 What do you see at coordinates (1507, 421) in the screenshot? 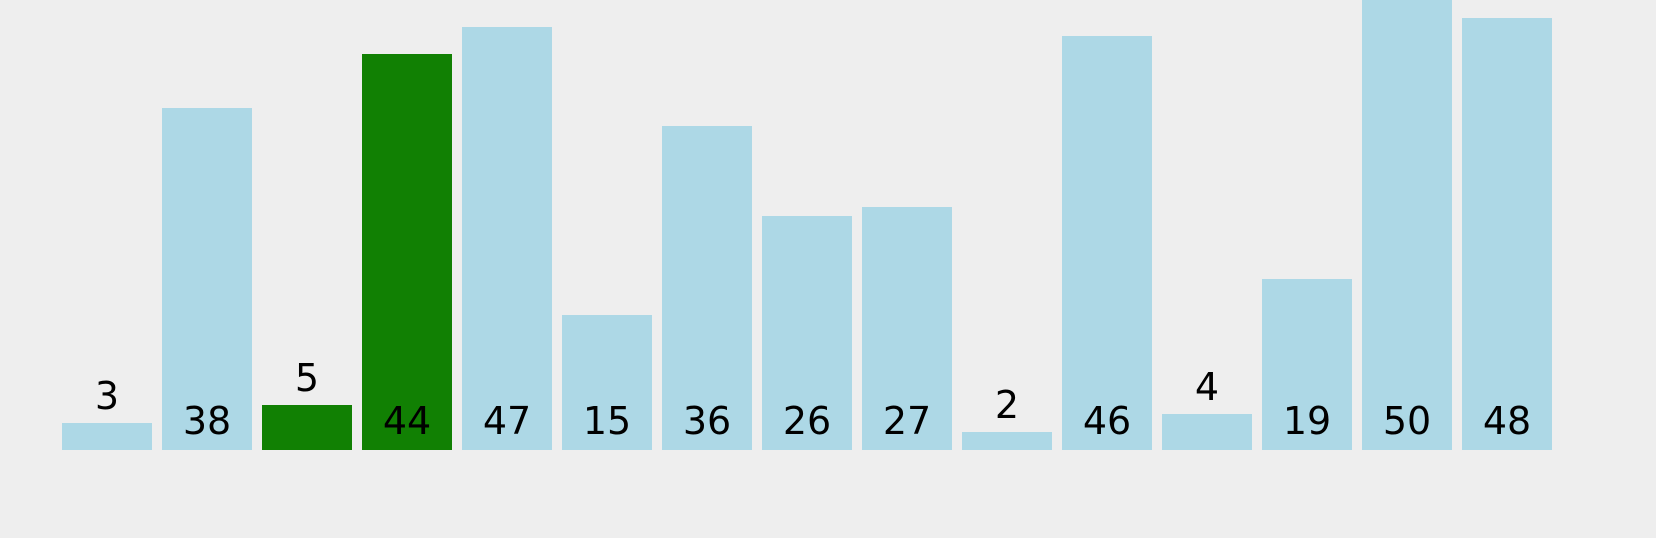
I see `bar-value-label-14: 48` at bounding box center [1507, 421].